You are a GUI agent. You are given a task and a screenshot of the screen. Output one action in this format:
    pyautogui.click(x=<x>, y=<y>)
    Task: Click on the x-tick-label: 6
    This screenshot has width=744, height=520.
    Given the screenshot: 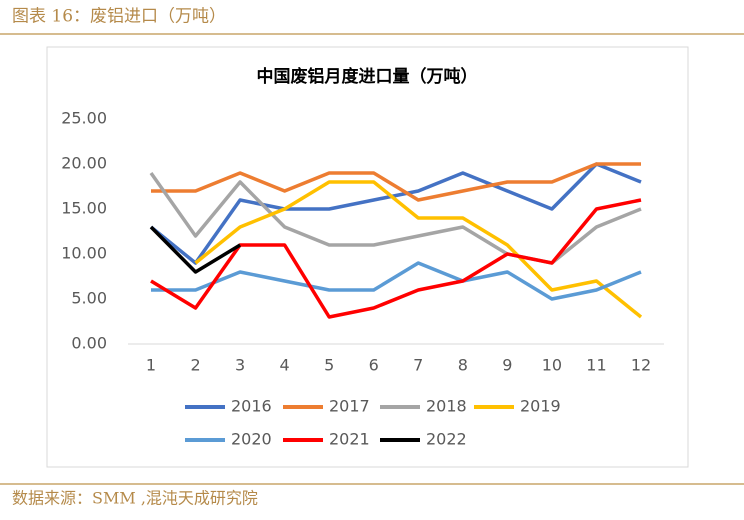 What is the action you would take?
    pyautogui.click(x=374, y=365)
    